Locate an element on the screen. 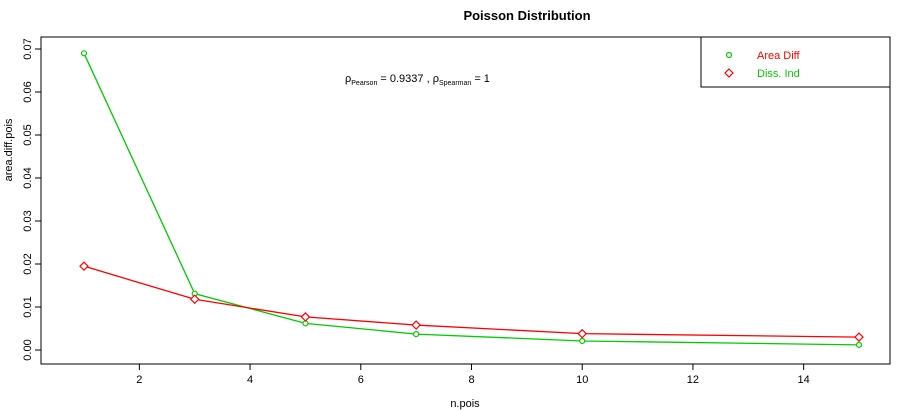 The image size is (900, 411). correlation-annotation: ρPearson = 0.9337 , ρSpearman = 1 is located at coordinates (417, 80).